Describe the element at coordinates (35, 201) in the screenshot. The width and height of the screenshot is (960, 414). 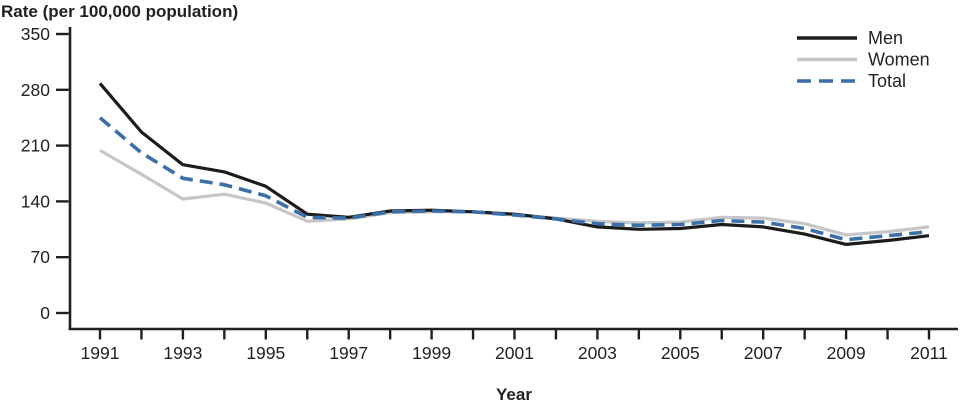
I see `y-tick-label: 140` at that location.